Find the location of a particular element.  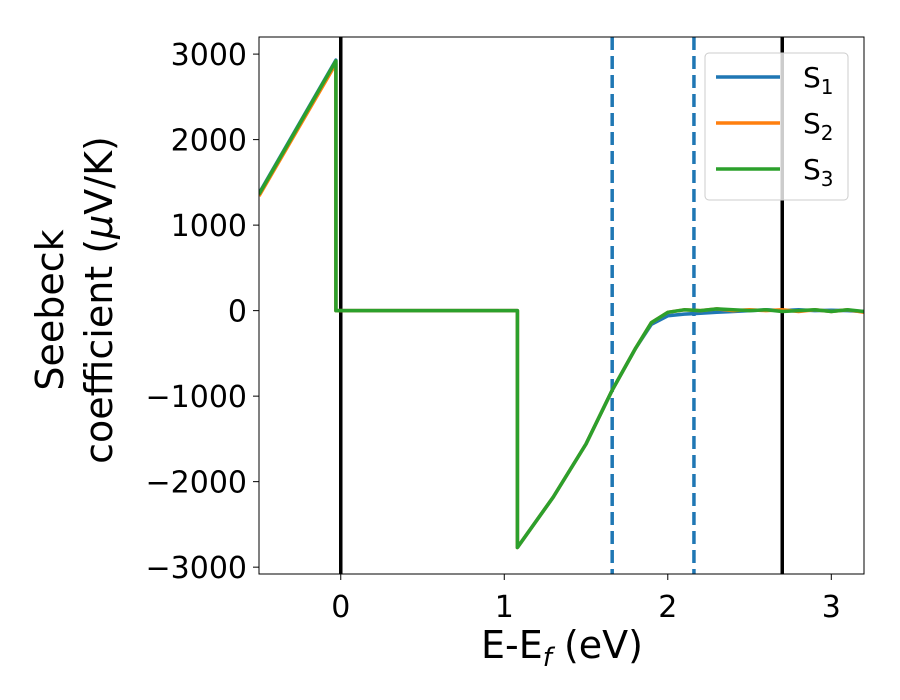

x-tick-label: 1 is located at coordinates (504, 607).